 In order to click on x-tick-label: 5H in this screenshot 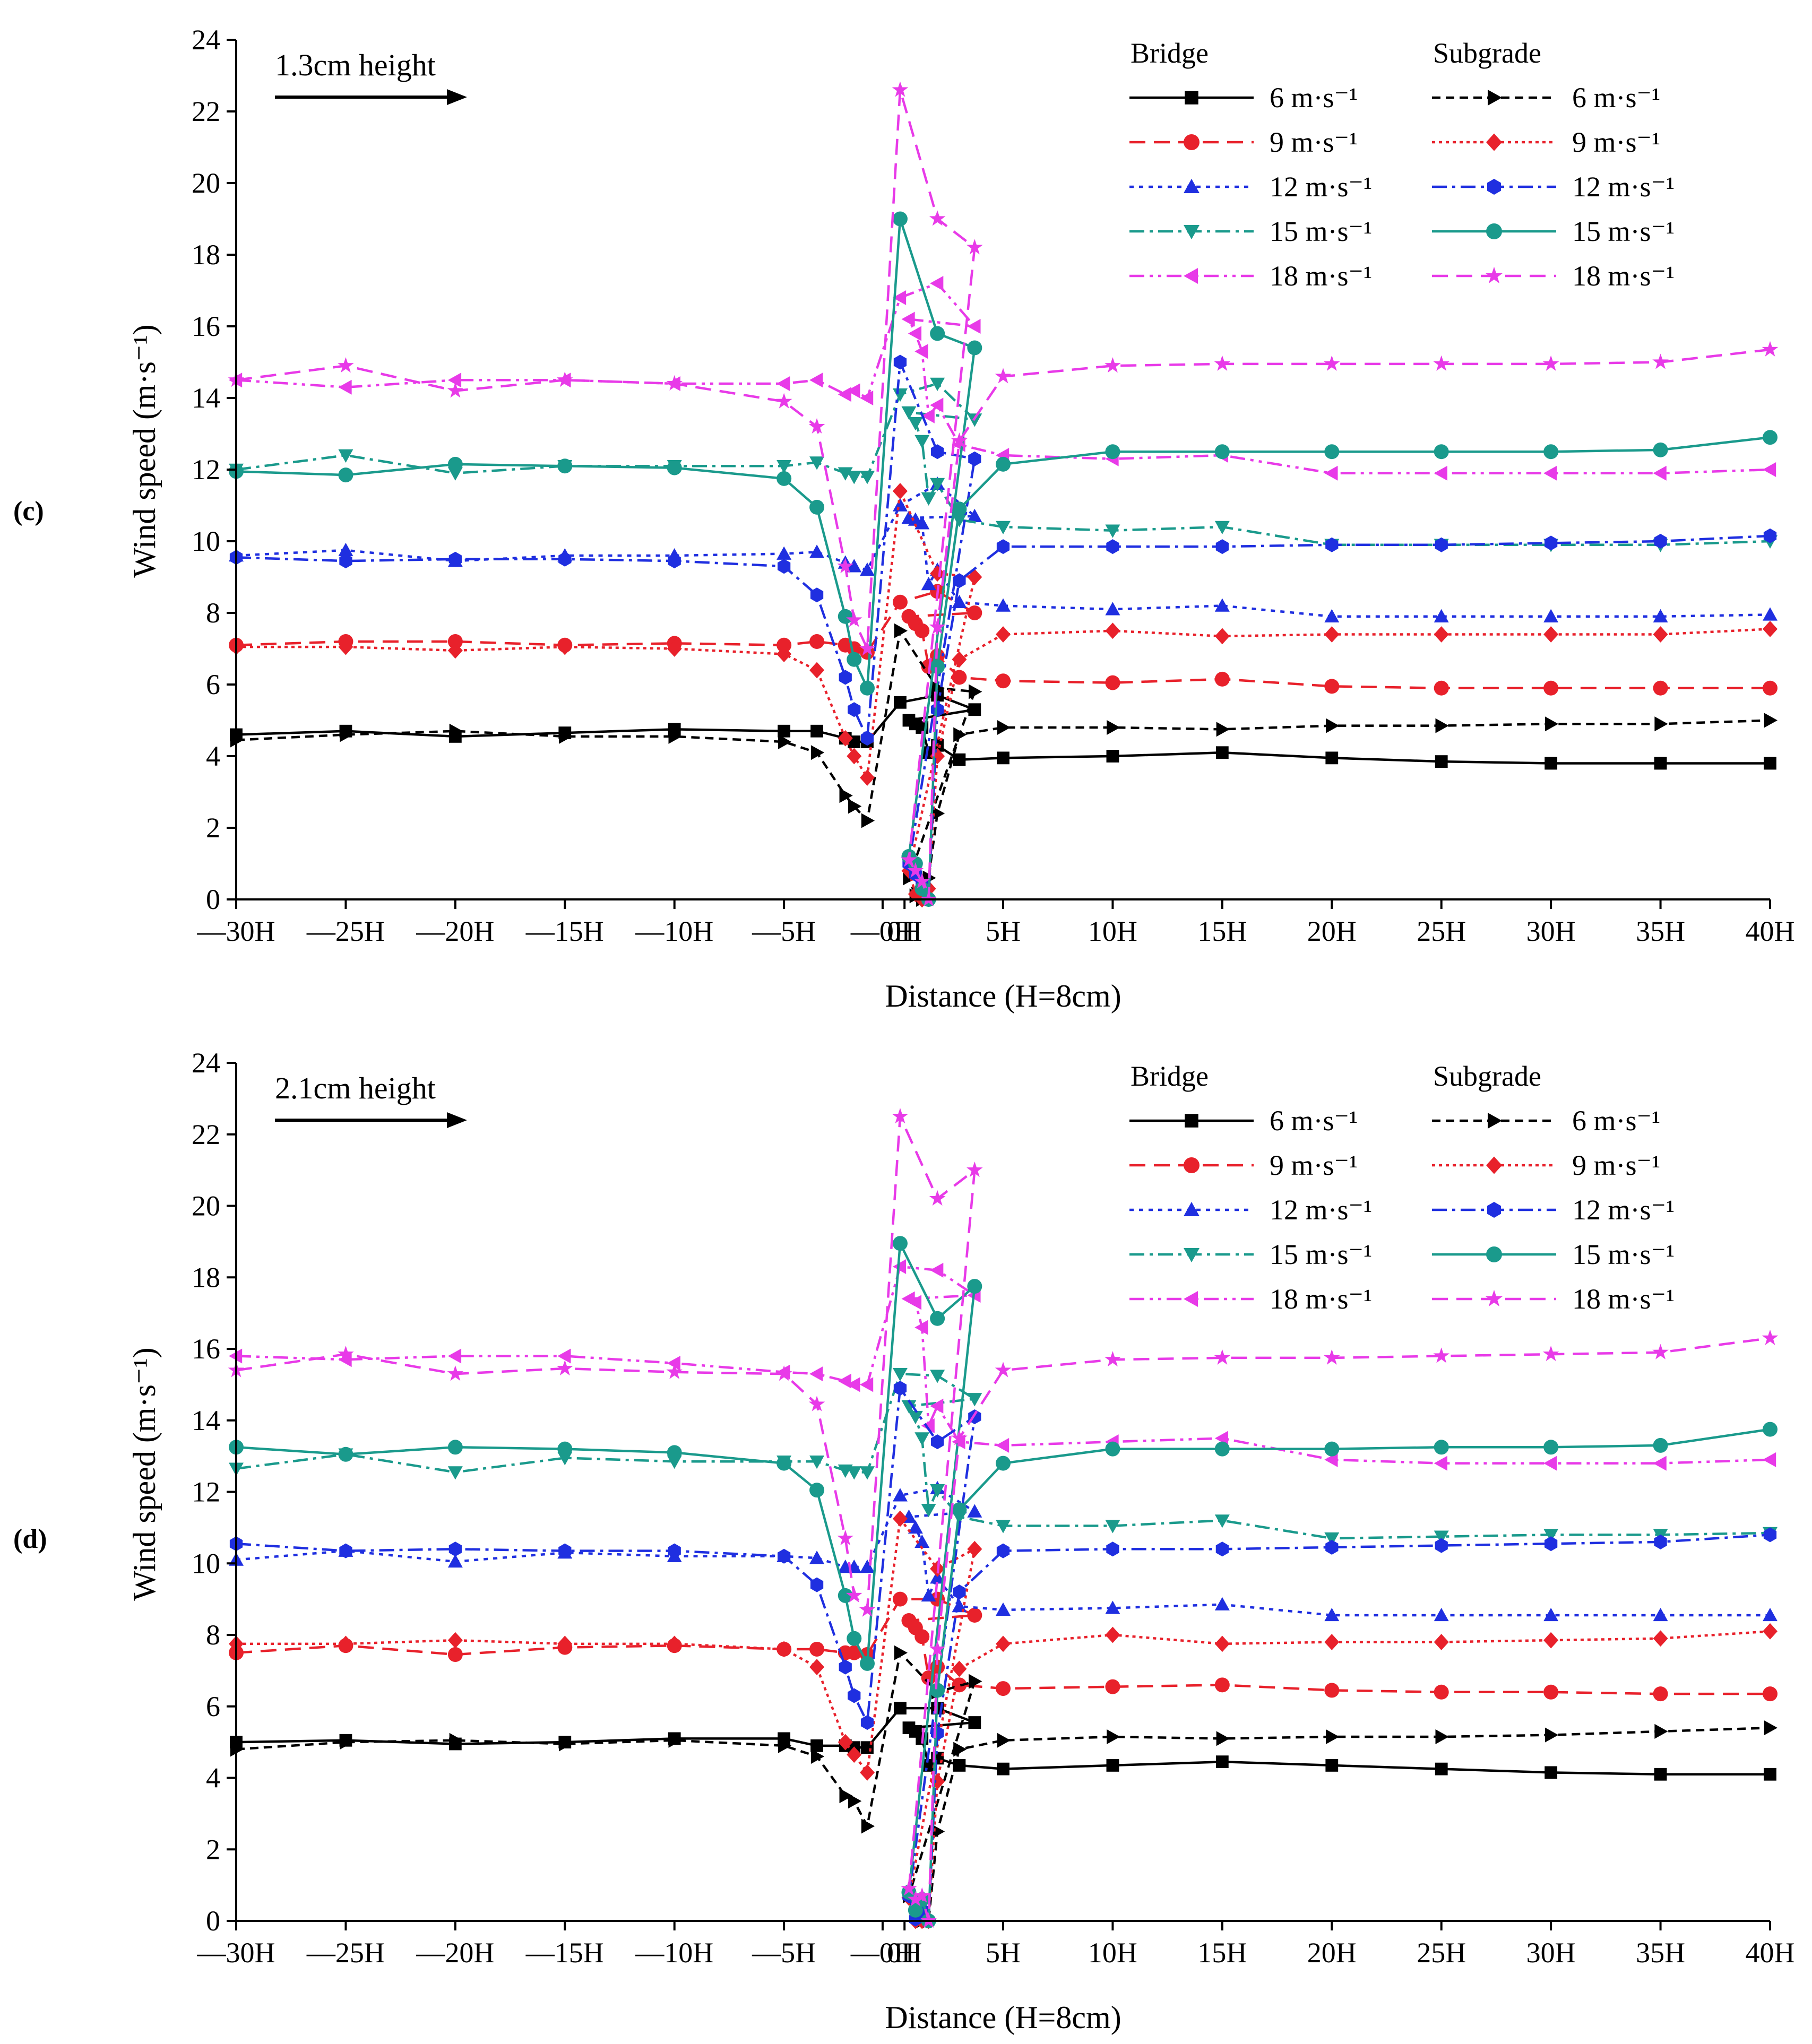, I will do `click(1003, 931)`.